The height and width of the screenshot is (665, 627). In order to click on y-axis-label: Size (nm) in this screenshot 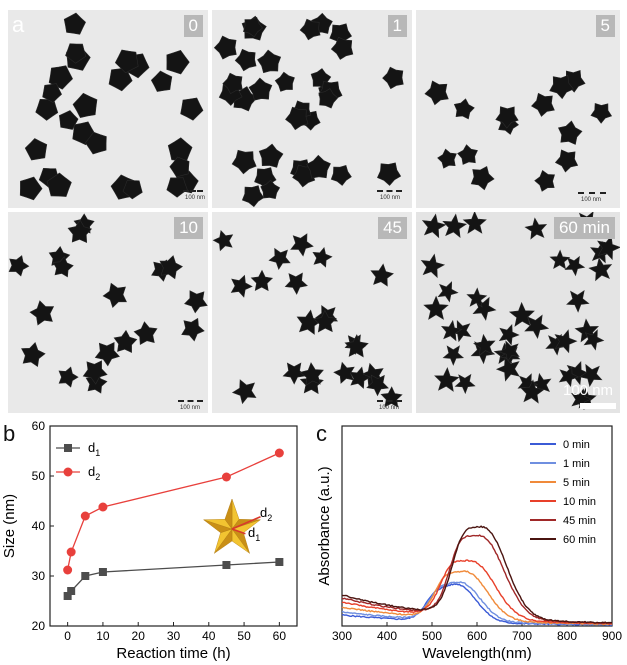, I will do `click(9, 526)`.